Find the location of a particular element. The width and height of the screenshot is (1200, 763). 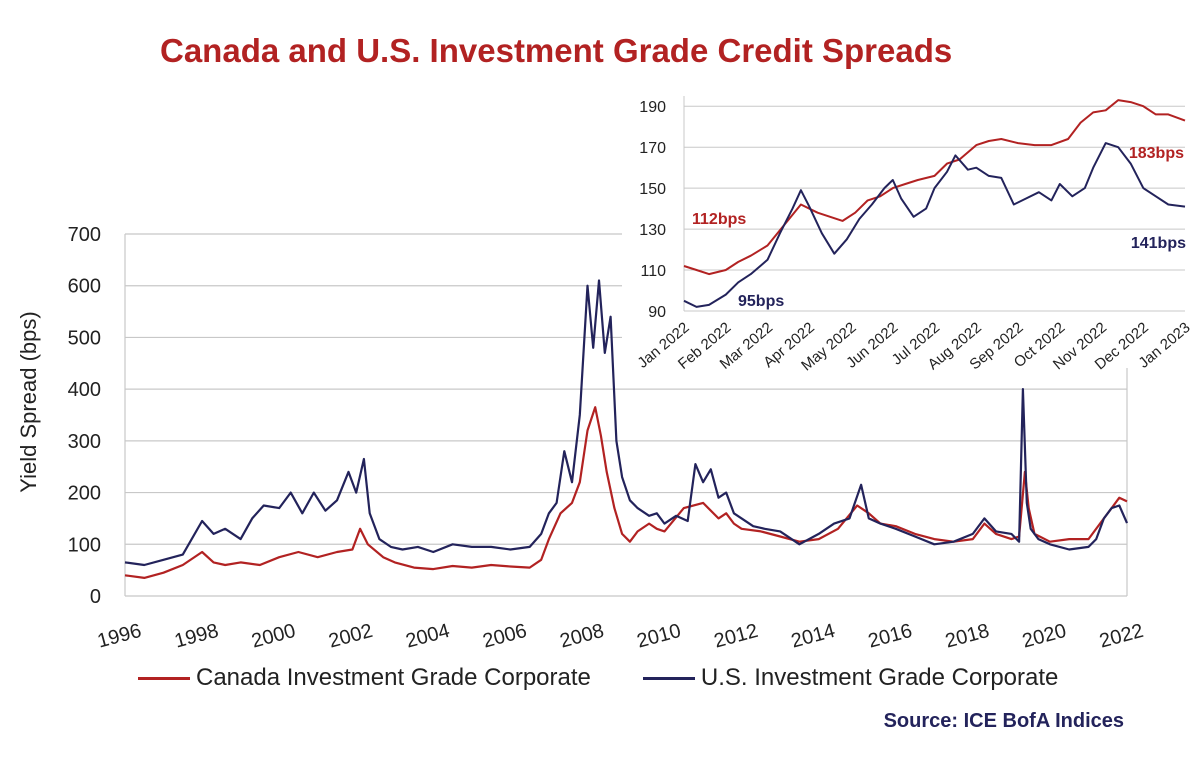

main-y-tick-label: 100 is located at coordinates (84, 545).